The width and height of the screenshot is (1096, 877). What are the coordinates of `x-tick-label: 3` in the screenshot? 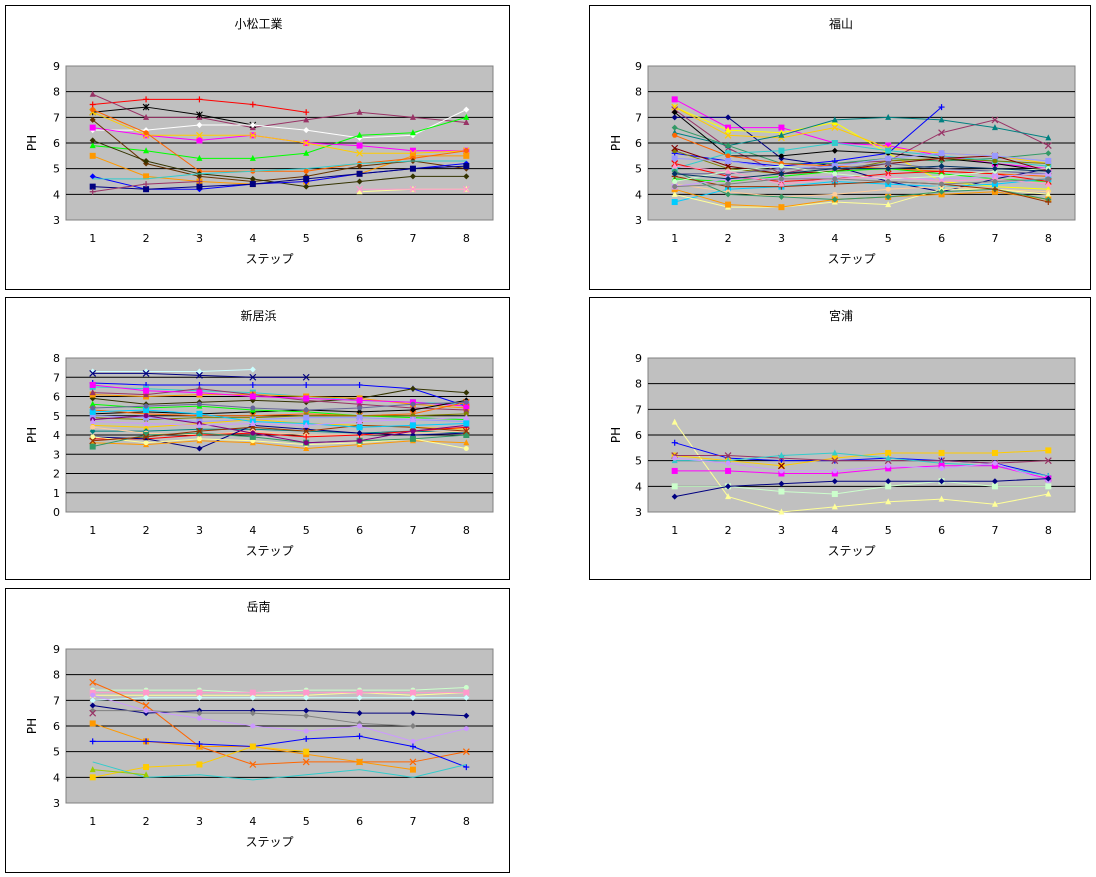 It's located at (781, 238).